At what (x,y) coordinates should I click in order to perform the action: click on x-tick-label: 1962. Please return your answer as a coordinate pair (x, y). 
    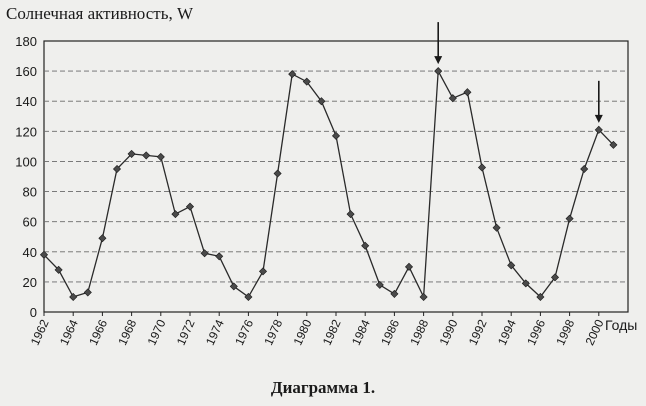
    Looking at the image, I should click on (40, 332).